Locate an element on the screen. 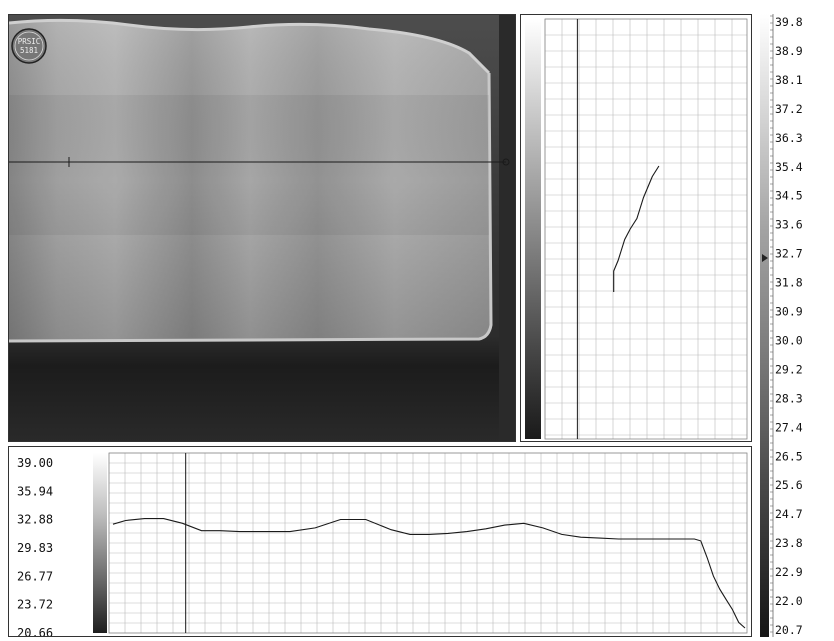 This screenshot has width=834, height=641. temperature-pointer-icon is located at coordinates (765, 258).